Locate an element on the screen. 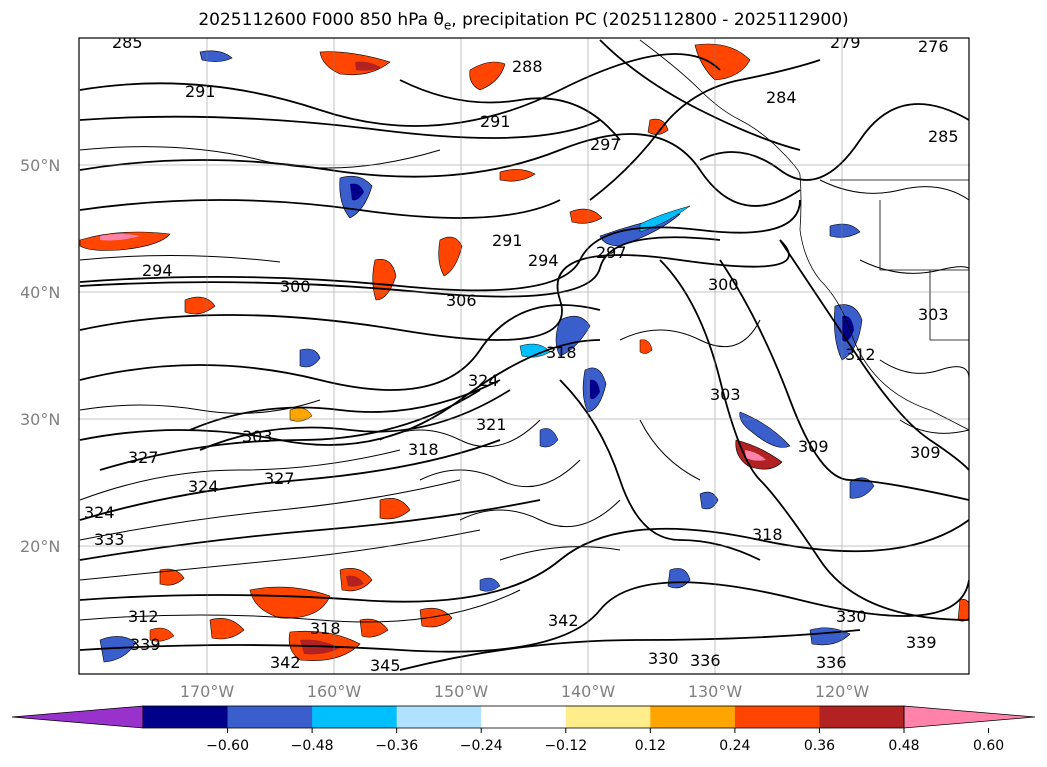 The height and width of the screenshot is (767, 1047). colorbar-outline is located at coordinates (523, 717).